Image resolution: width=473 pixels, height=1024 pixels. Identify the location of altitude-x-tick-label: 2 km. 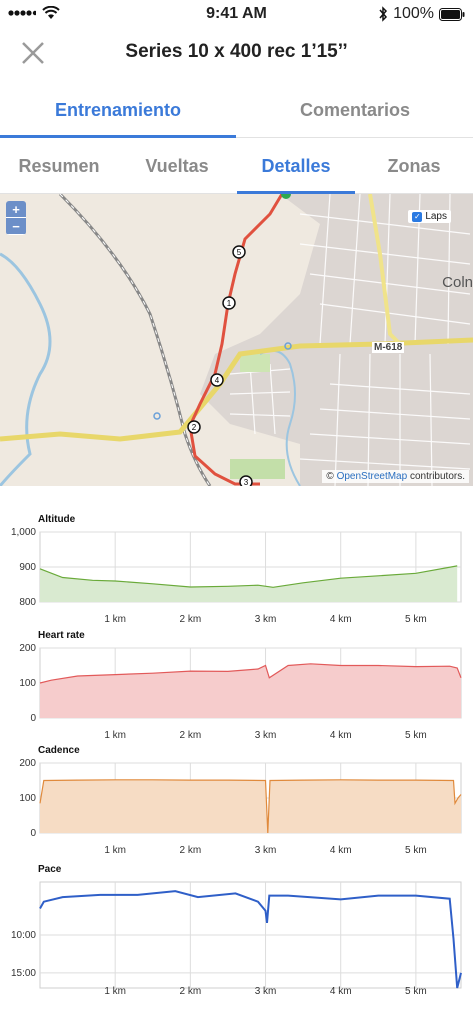
(191, 619).